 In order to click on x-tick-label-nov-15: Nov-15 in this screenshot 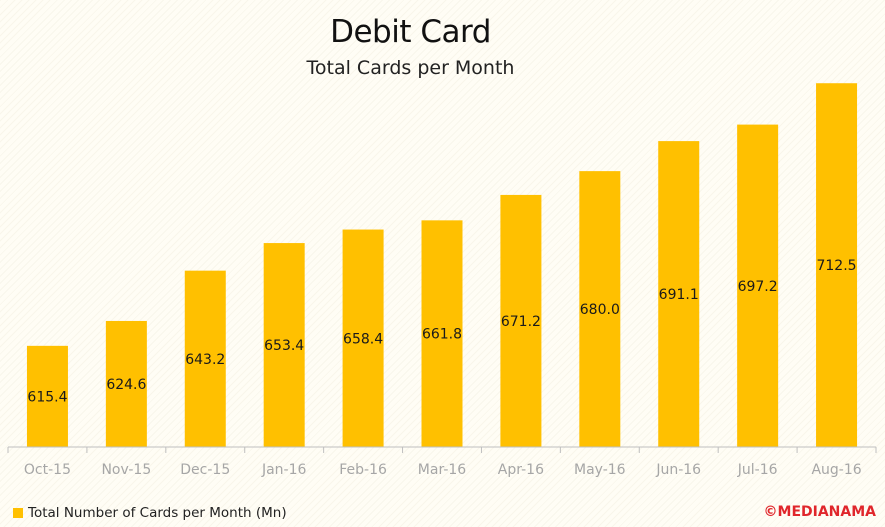, I will do `click(126, 470)`.